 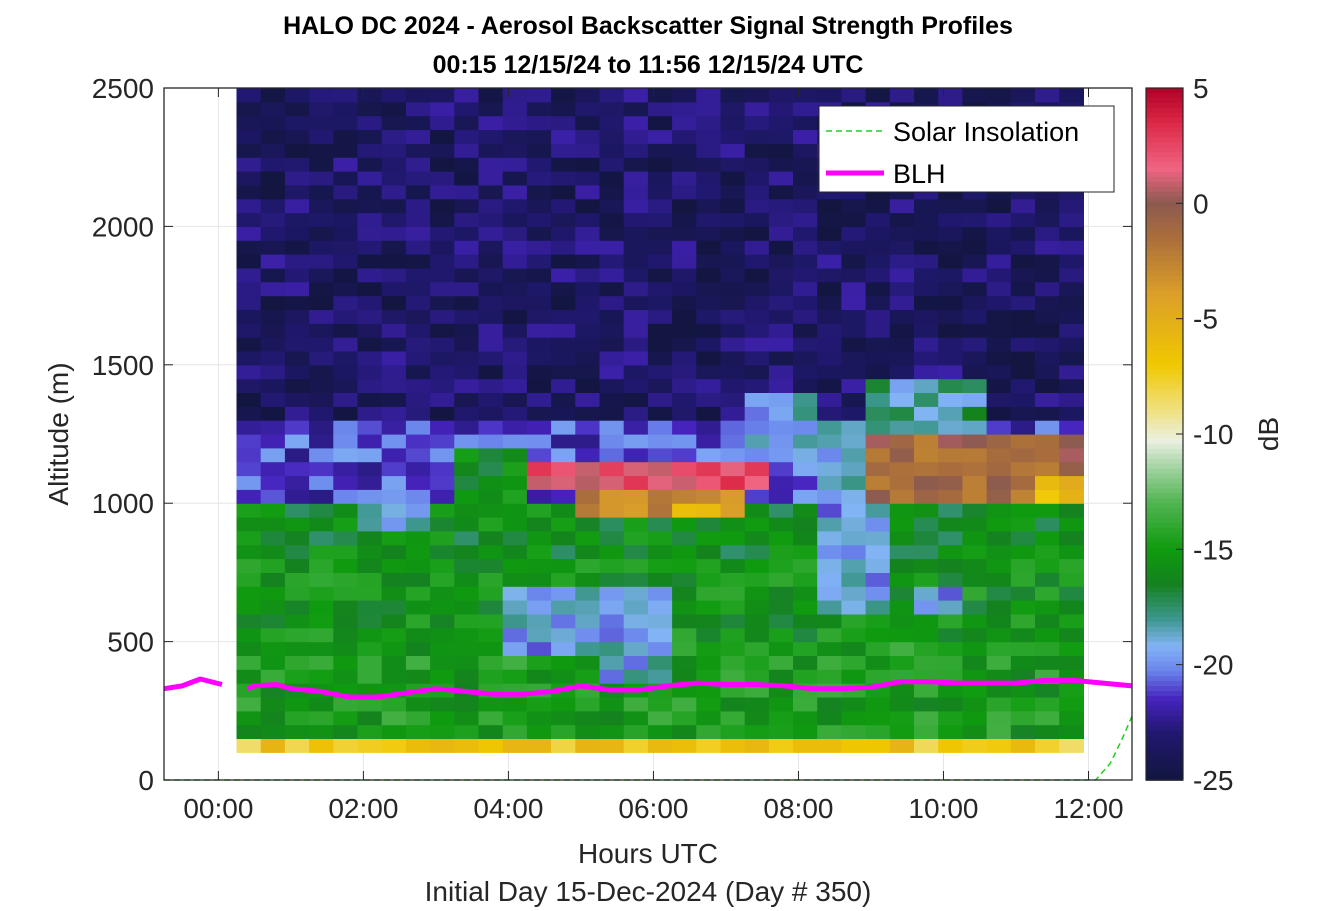 What do you see at coordinates (648, 853) in the screenshot?
I see `x-axis-label: Hours UTC` at bounding box center [648, 853].